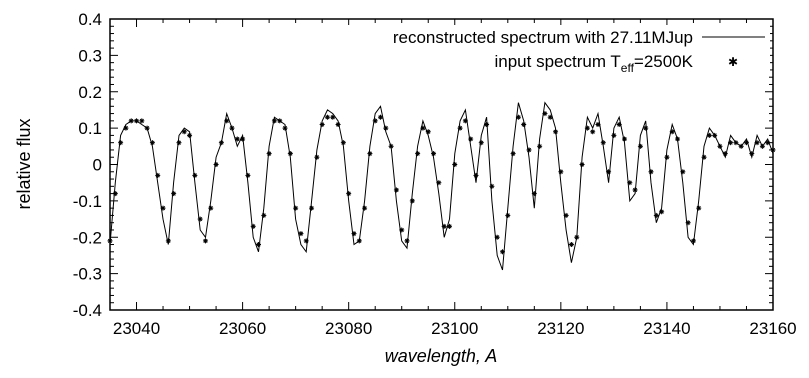 The height and width of the screenshot is (378, 809). Describe the element at coordinates (136, 328) in the screenshot. I see `x-tick-label: 23040` at that location.